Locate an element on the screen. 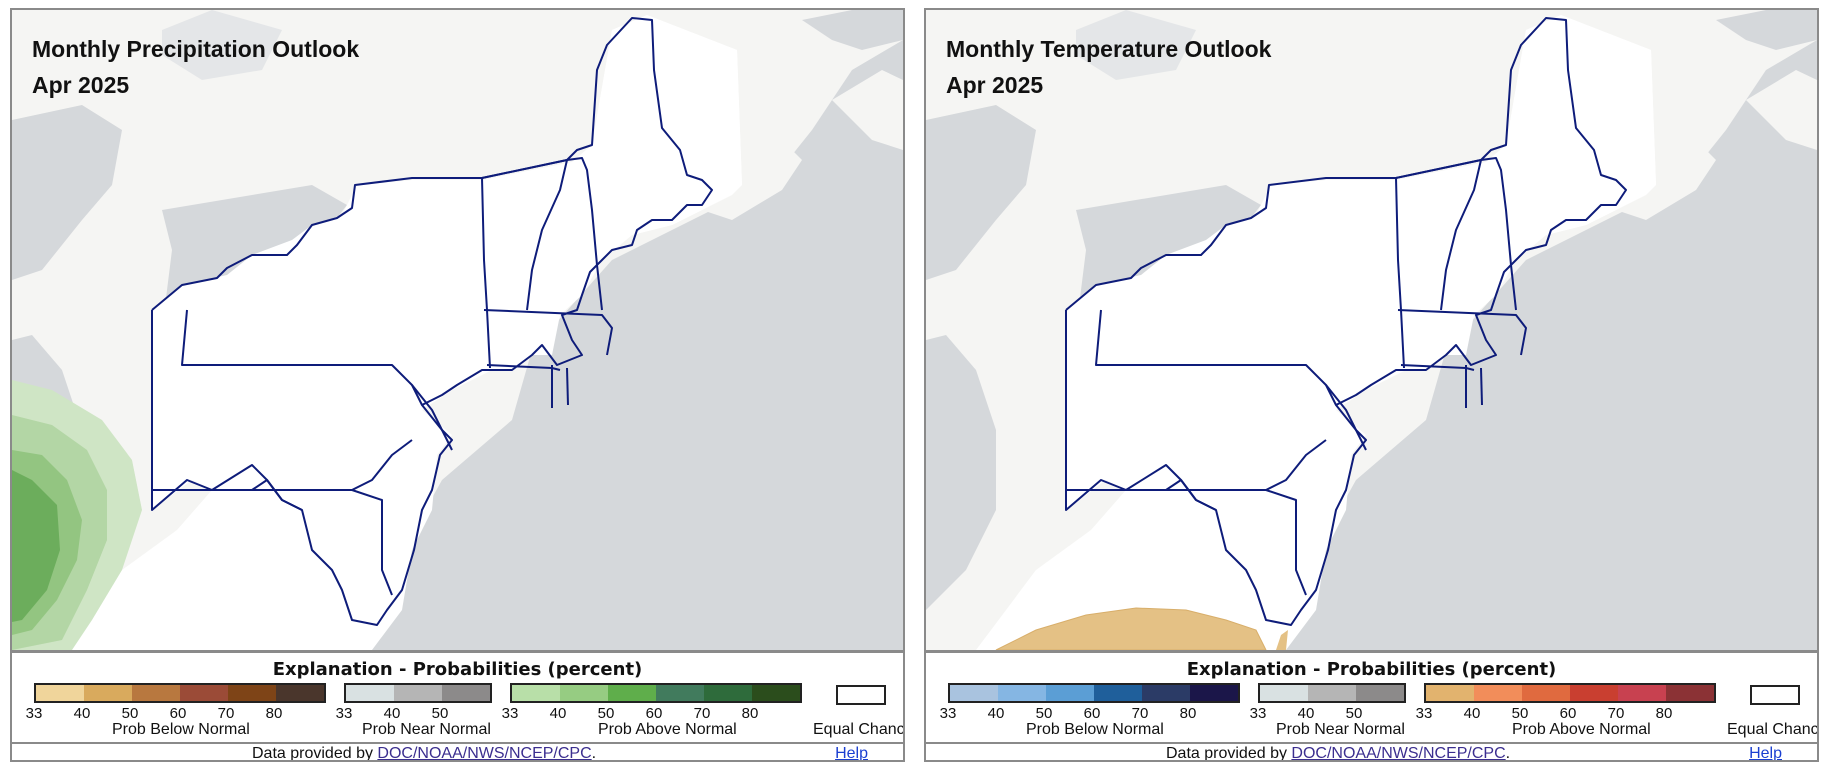 The width and height of the screenshot is (1830, 772). map-title: Monthly Precipitation Outlook is located at coordinates (196, 49).